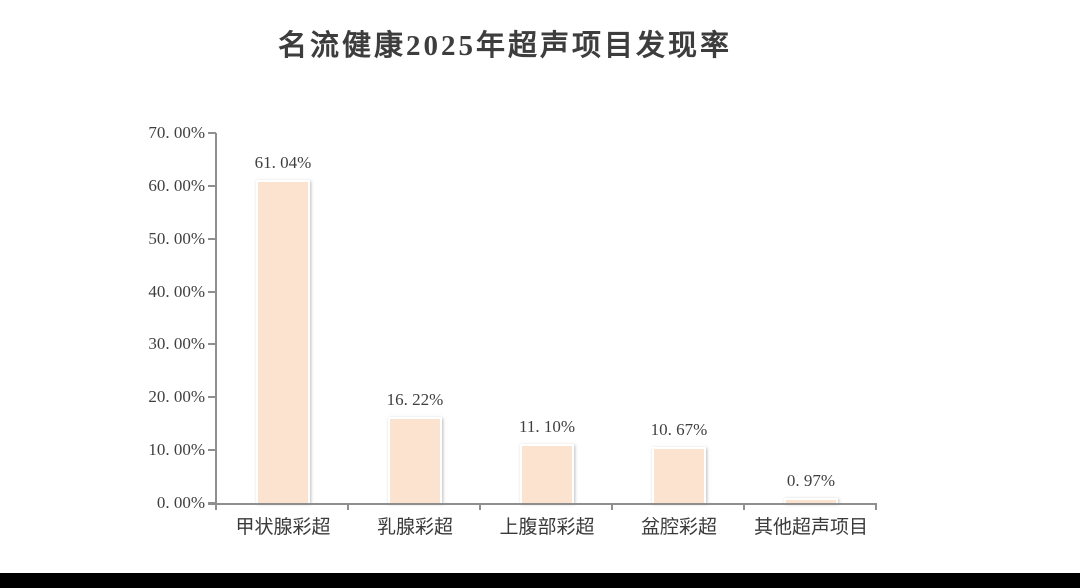 This screenshot has width=1080, height=588. What do you see at coordinates (283, 163) in the screenshot?
I see `bar-value-label: 61. 04%` at bounding box center [283, 163].